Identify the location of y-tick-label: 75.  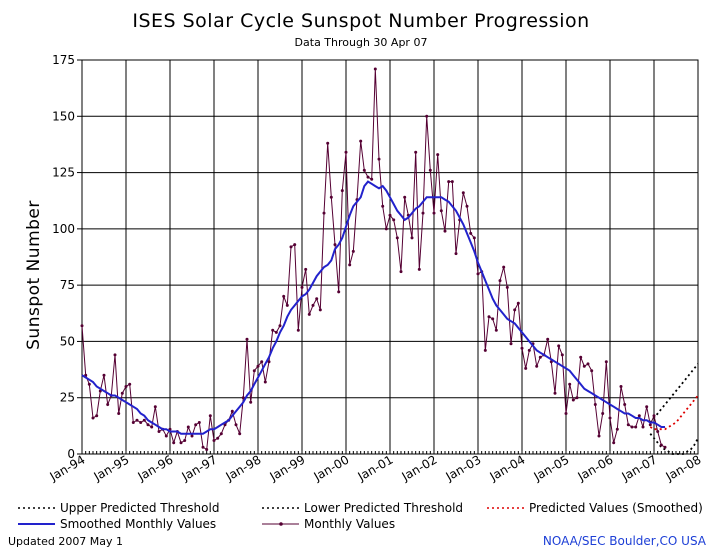
(67, 285).